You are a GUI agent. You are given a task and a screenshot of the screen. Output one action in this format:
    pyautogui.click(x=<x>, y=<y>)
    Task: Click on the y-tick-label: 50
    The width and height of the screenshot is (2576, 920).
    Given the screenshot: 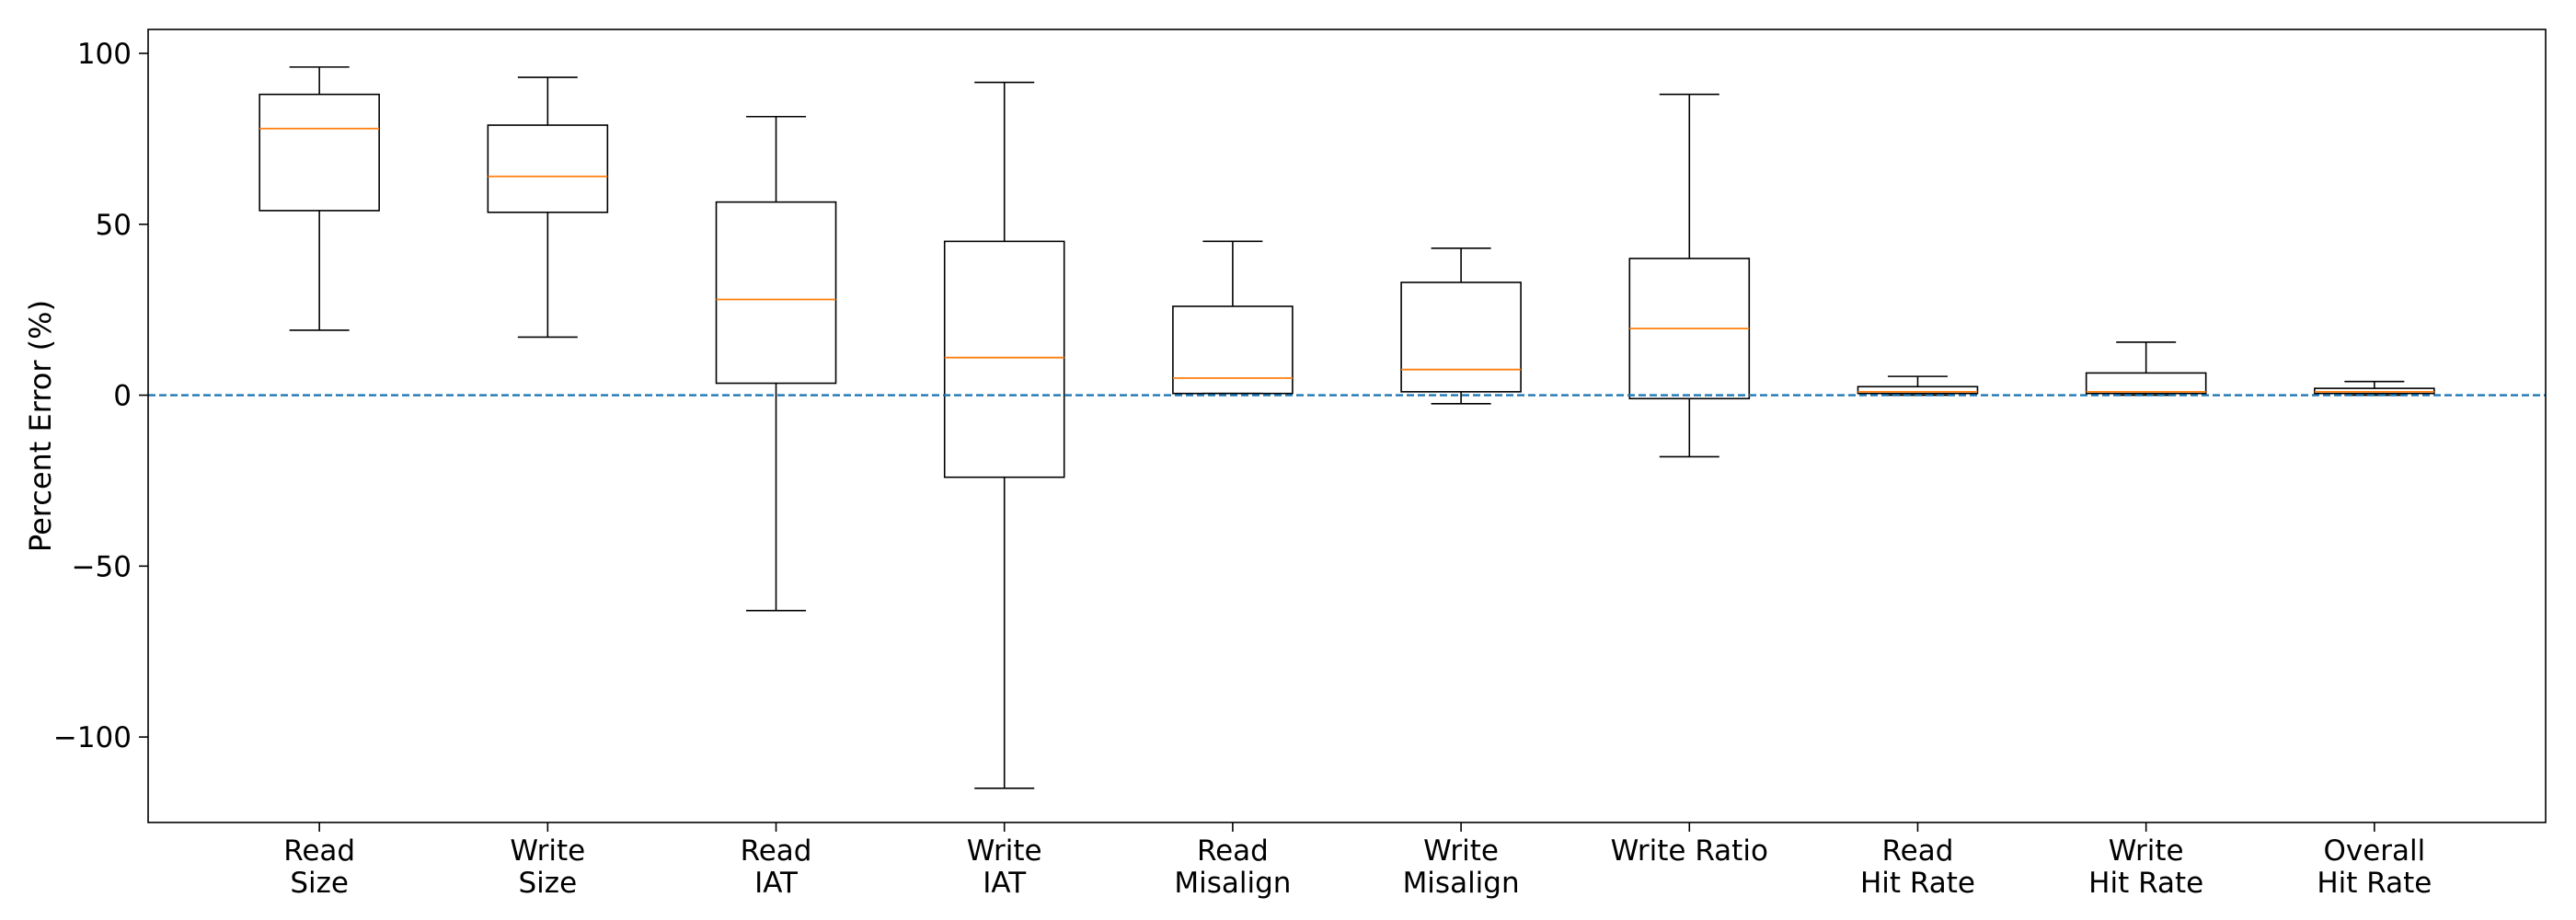 What is the action you would take?
    pyautogui.click(x=114, y=225)
    